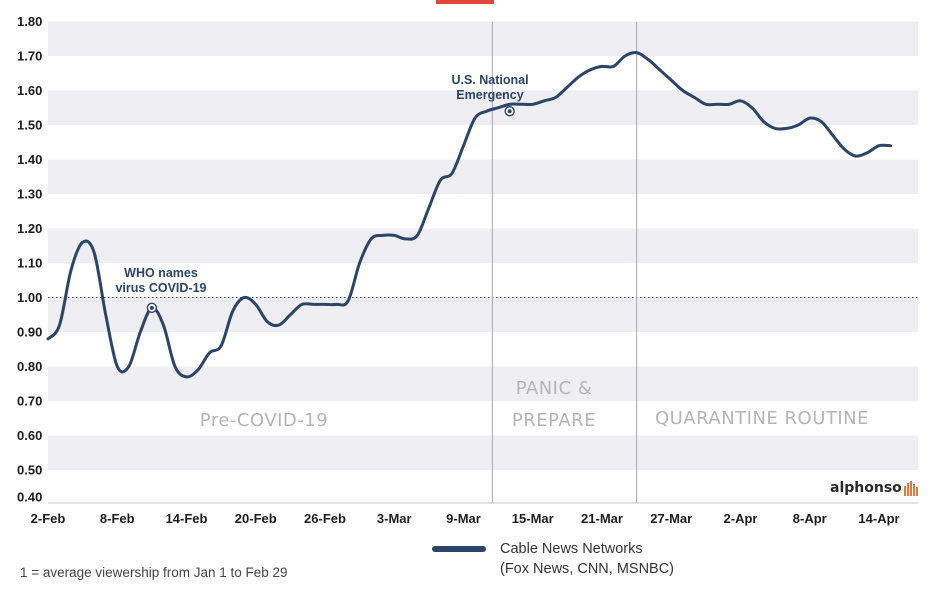 The height and width of the screenshot is (593, 930). I want to click on annotation-who-line1: WHO names, so click(161, 273).